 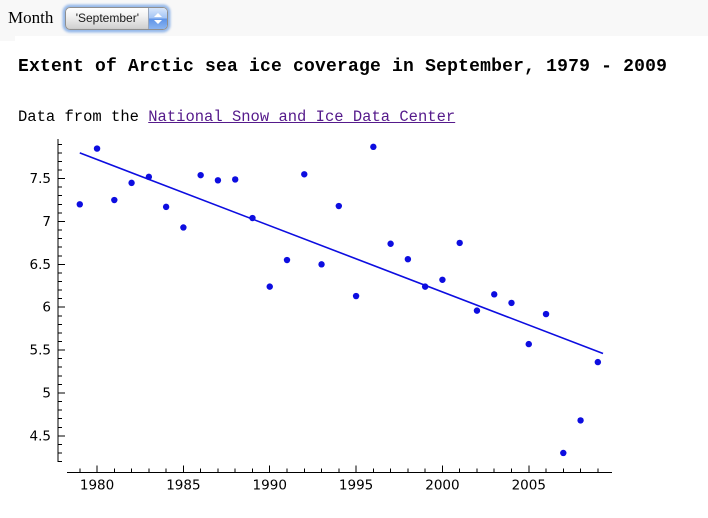 I want to click on stepper-arrows-icon, so click(x=158, y=18).